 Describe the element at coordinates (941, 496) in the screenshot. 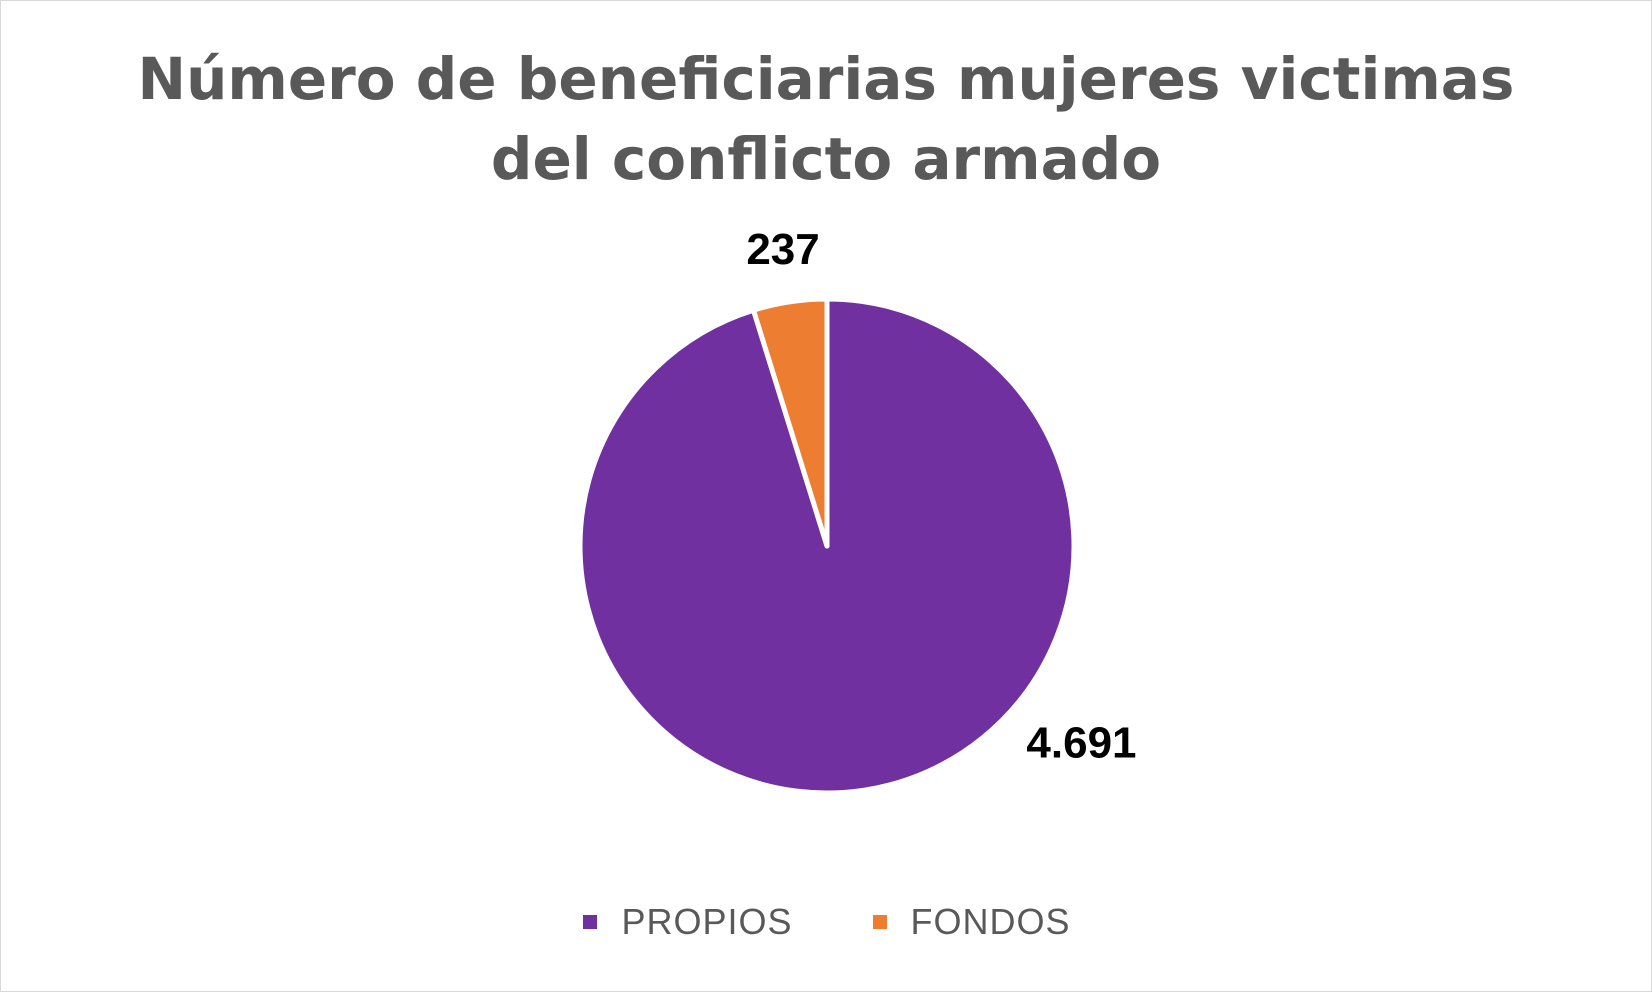

I see `pie-data-labels: 4.691 237` at that location.